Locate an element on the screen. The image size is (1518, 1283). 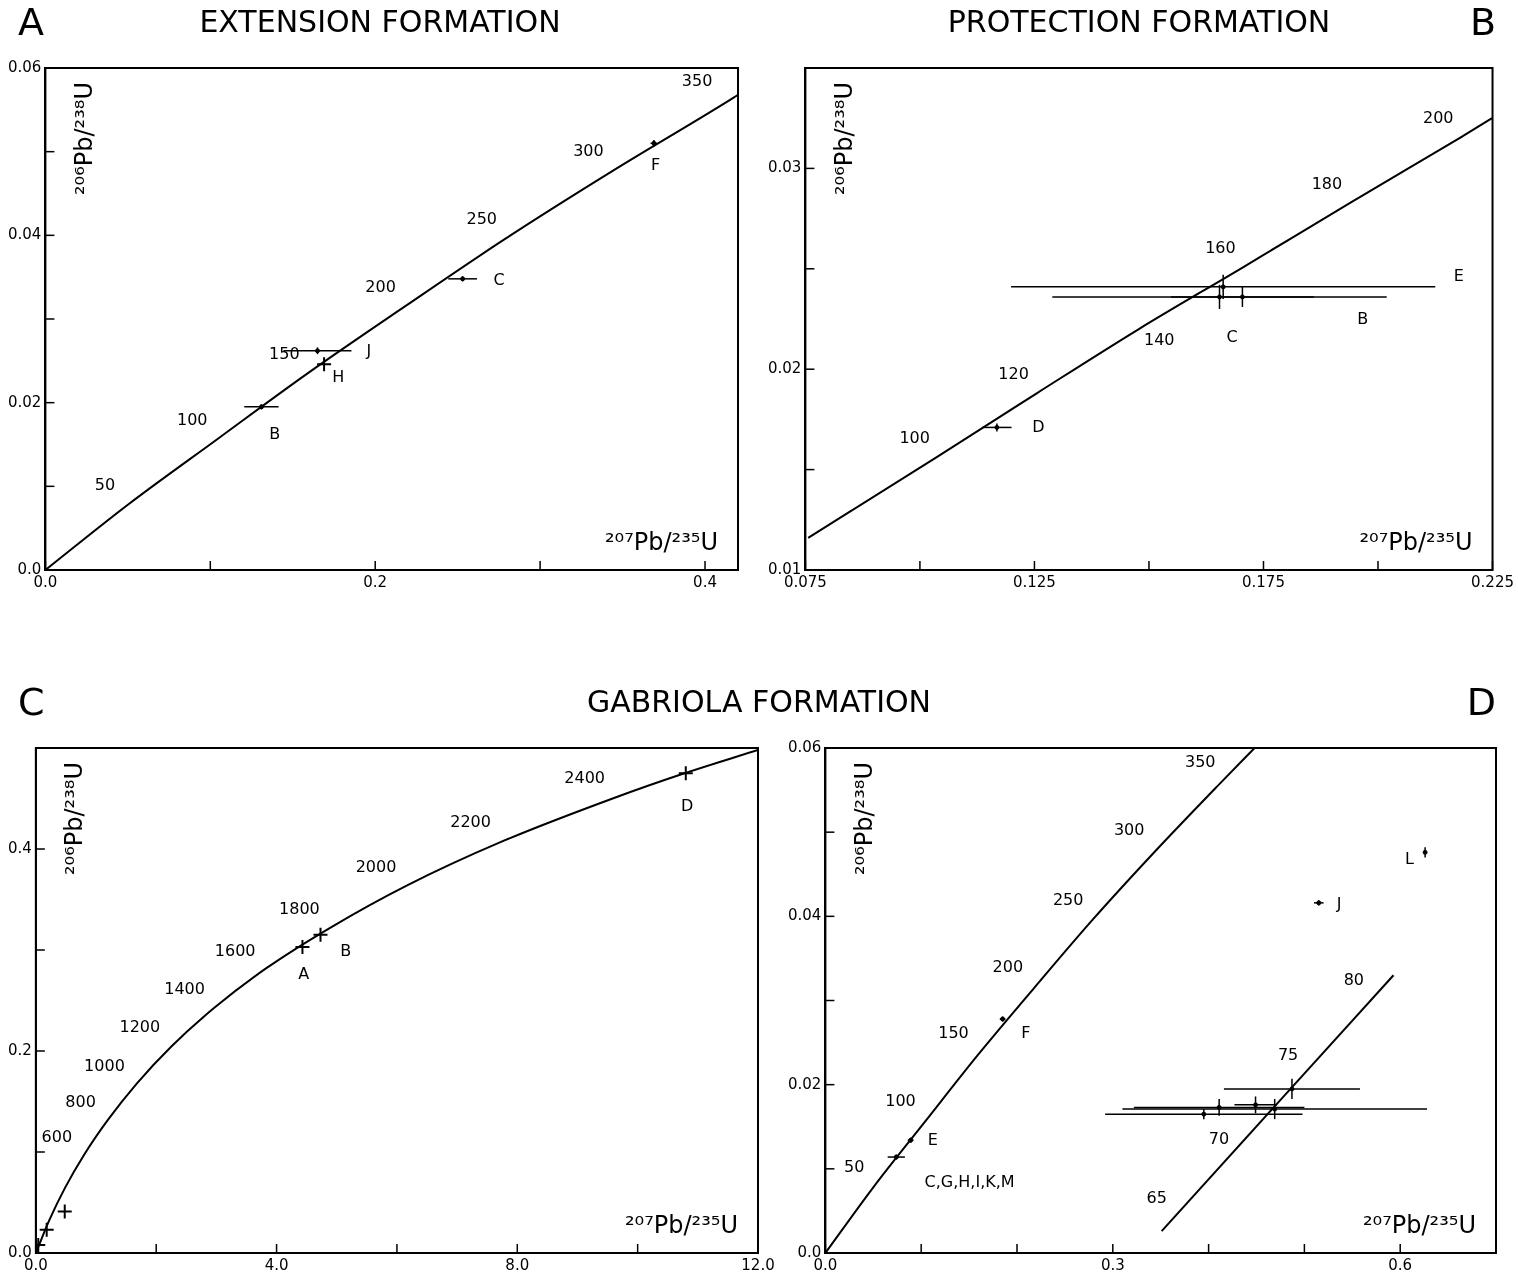
x-tick-label: 12.0 is located at coordinates (758, 1264).